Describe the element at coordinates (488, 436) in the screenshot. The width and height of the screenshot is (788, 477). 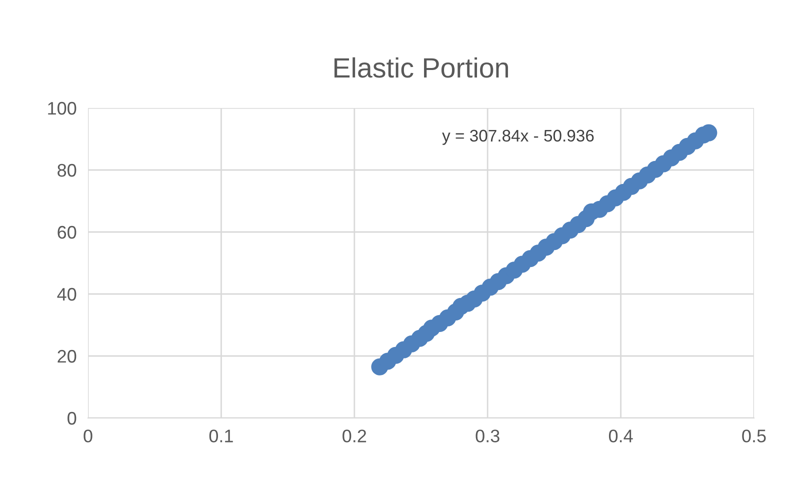
I see `x-tick-label: 0.3` at that location.